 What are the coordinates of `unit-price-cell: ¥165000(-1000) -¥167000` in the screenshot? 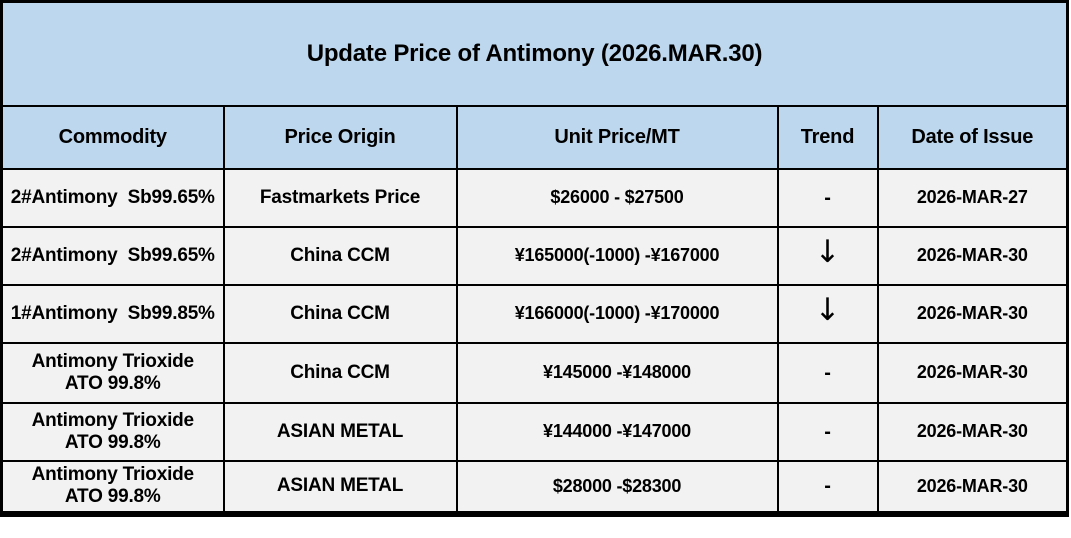 It's located at (617, 255).